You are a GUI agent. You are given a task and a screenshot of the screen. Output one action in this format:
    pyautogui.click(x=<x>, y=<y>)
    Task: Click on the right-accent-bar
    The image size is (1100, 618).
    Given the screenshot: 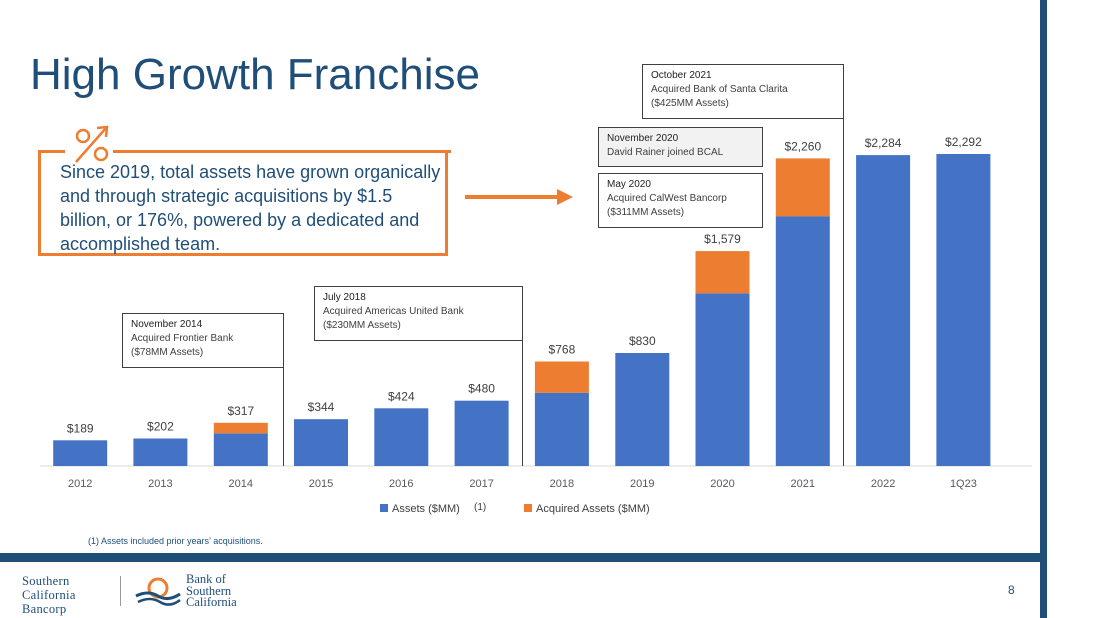 What is the action you would take?
    pyautogui.click(x=1043, y=309)
    